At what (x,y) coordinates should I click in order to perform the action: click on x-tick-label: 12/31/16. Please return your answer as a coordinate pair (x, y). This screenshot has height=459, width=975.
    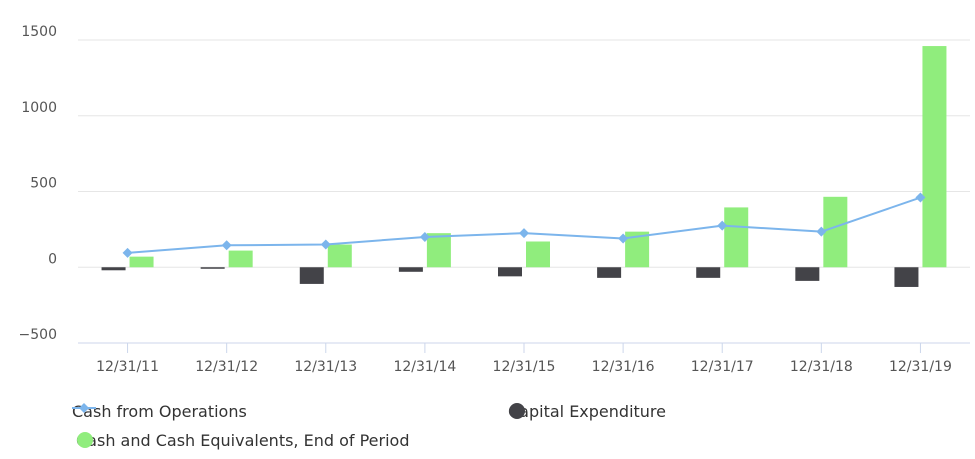
    Looking at the image, I should click on (623, 367).